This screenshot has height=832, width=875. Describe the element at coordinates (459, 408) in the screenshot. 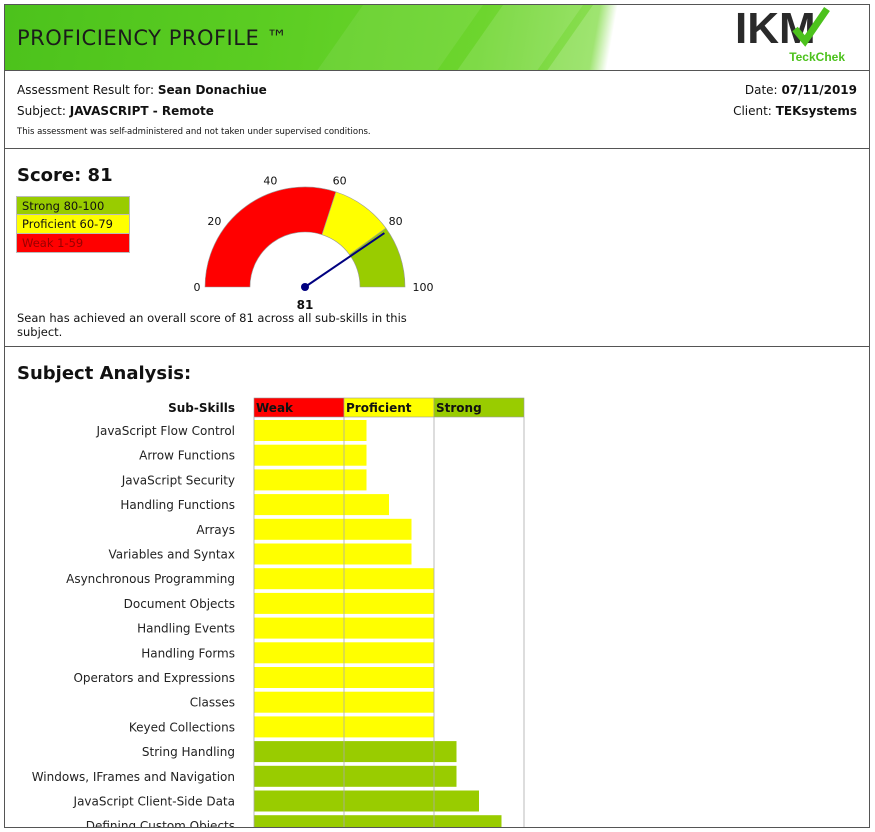

I see `band-header-label: Strong` at that location.